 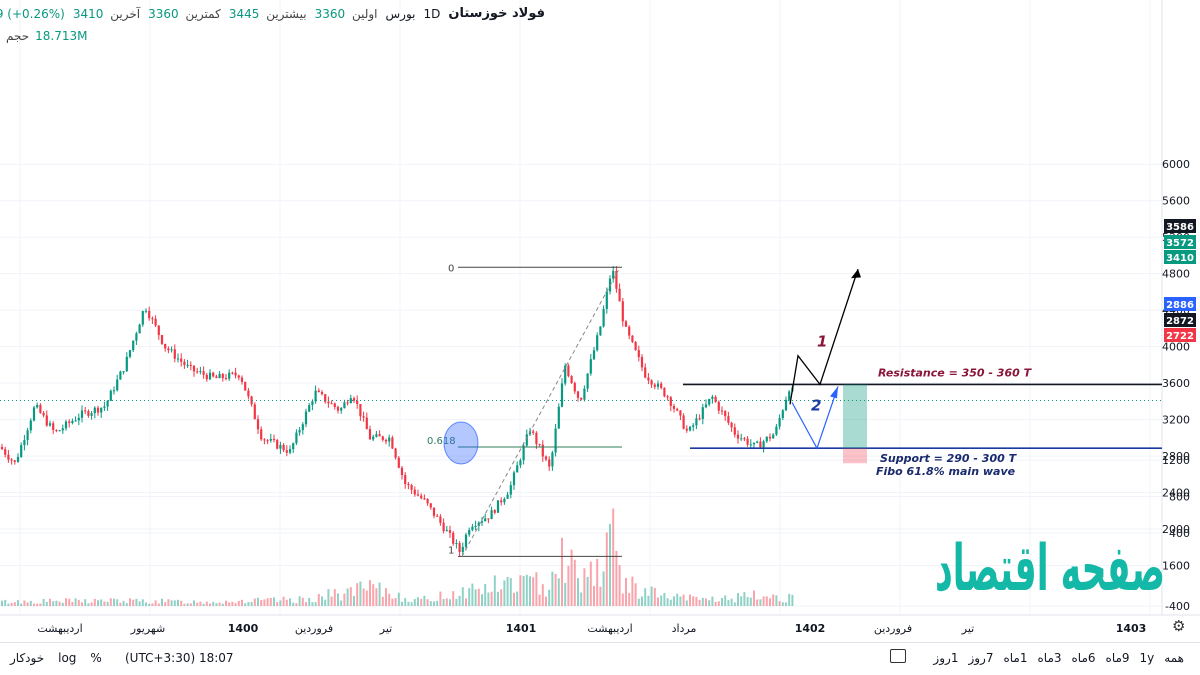 What do you see at coordinates (1015, 658) in the screenshot?
I see `range-button: 1ماه` at bounding box center [1015, 658].